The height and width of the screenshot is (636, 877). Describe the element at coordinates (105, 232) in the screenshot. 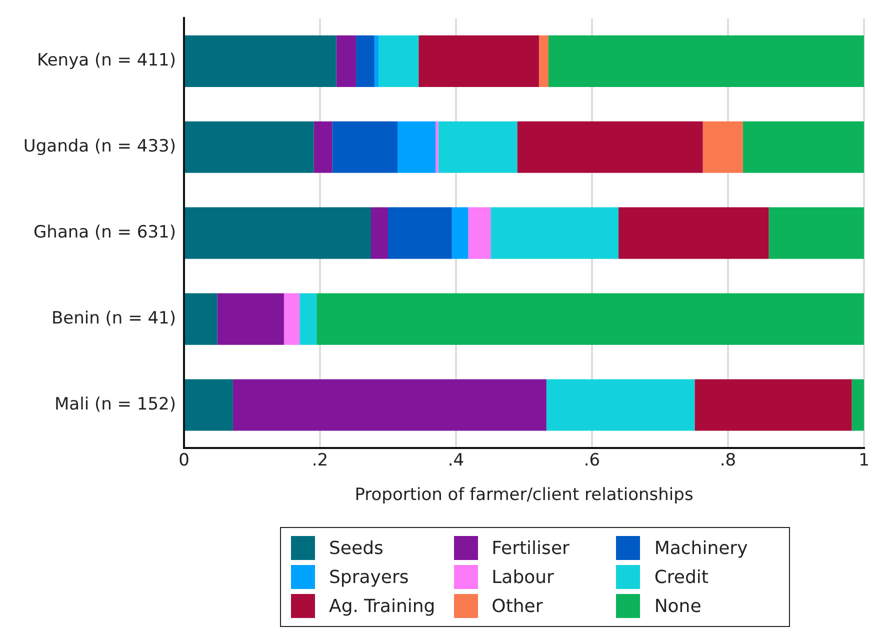

I see `y-tick-label: Ghana (n = 631)` at that location.